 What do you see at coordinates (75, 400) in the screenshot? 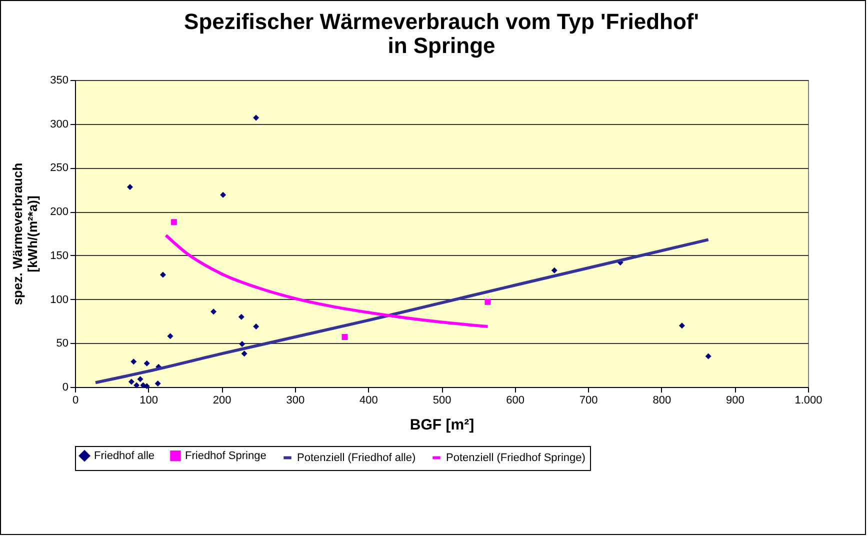
I see `x-tick-label: 0` at bounding box center [75, 400].